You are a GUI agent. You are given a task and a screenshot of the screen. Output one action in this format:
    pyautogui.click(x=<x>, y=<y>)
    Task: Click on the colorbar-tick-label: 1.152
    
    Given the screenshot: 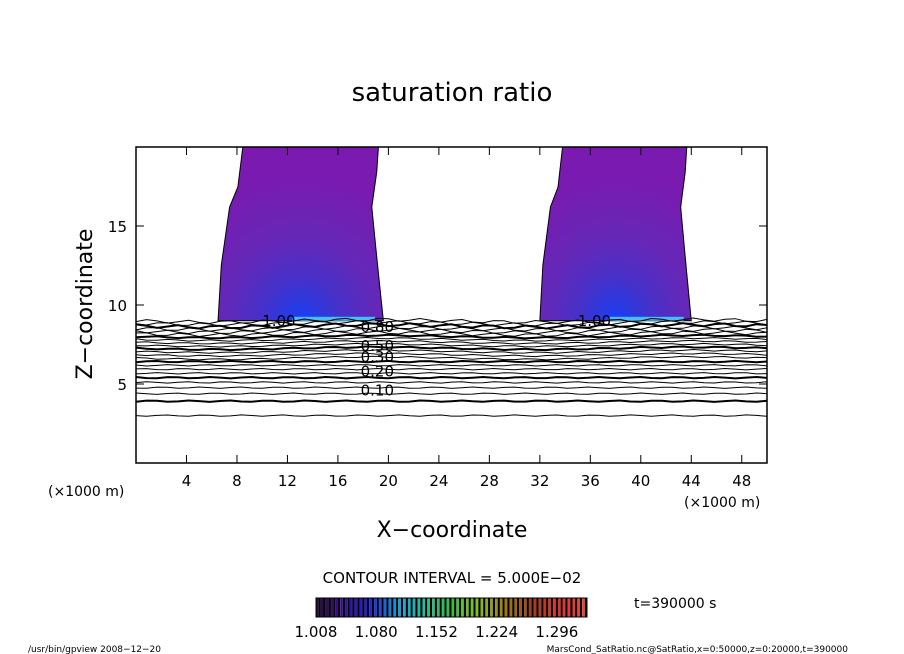 What is the action you would take?
    pyautogui.click(x=436, y=632)
    